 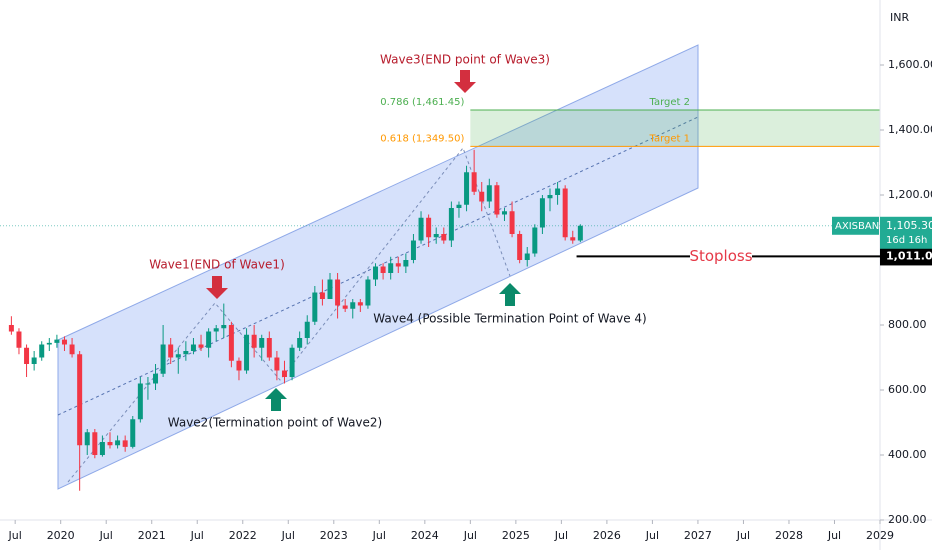 What do you see at coordinates (675, 128) in the screenshot?
I see `target-zone` at bounding box center [675, 128].